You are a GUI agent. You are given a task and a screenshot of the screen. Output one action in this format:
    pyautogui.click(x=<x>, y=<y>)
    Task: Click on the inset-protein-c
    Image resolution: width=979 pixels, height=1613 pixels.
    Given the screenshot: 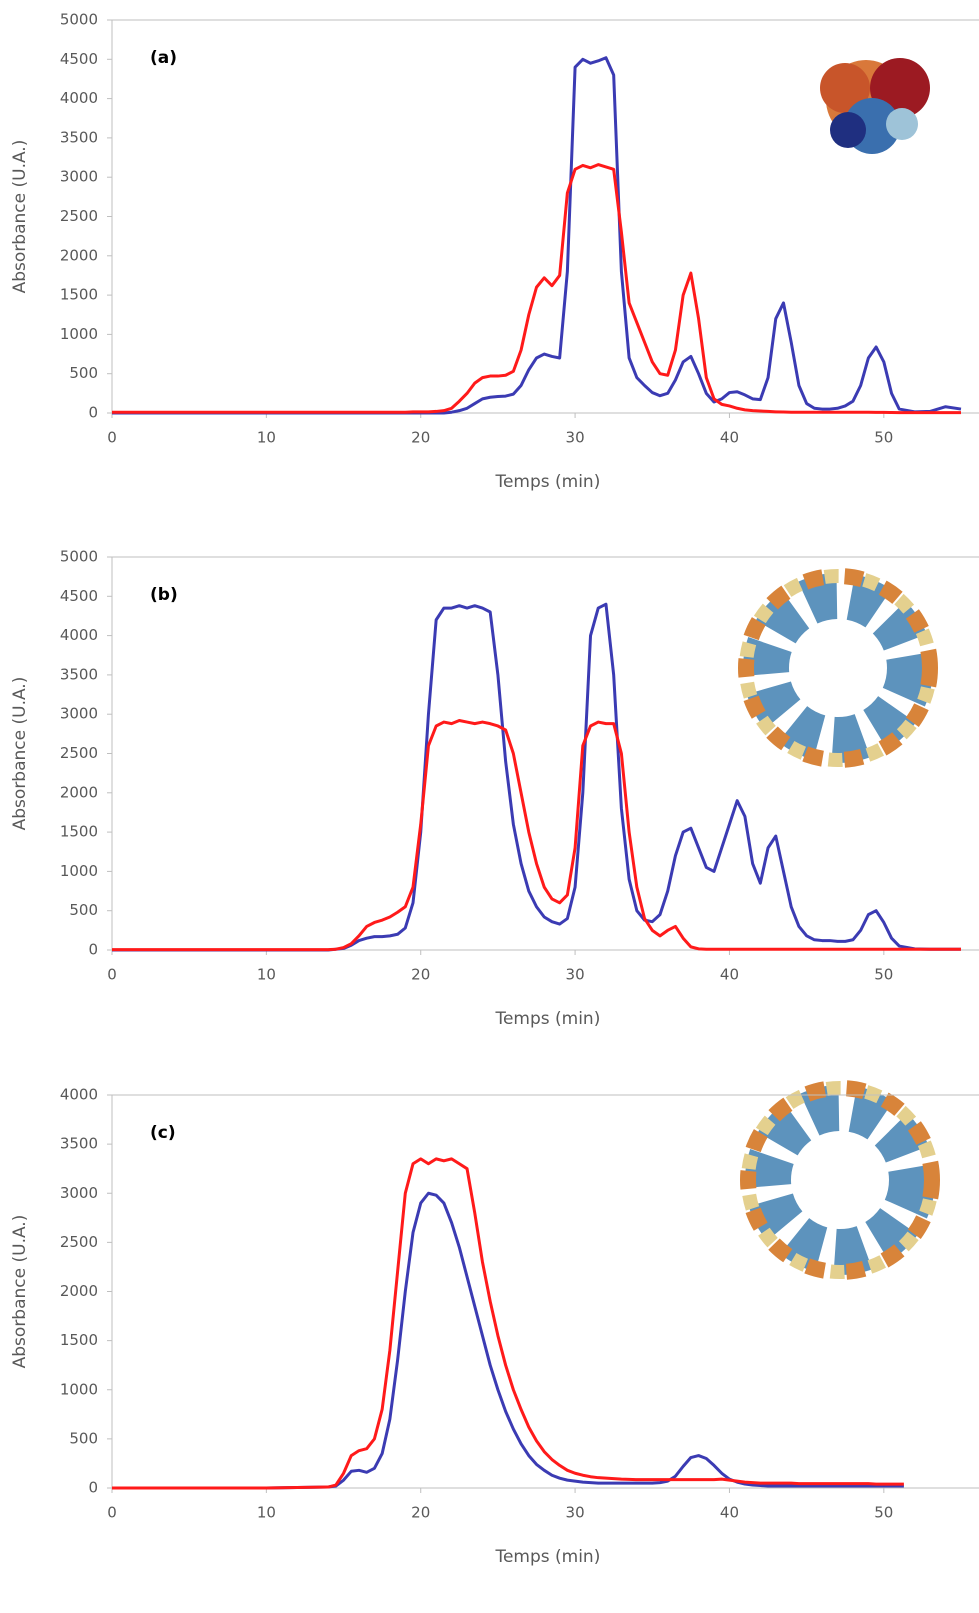 What is the action you would take?
    pyautogui.click(x=840, y=1180)
    